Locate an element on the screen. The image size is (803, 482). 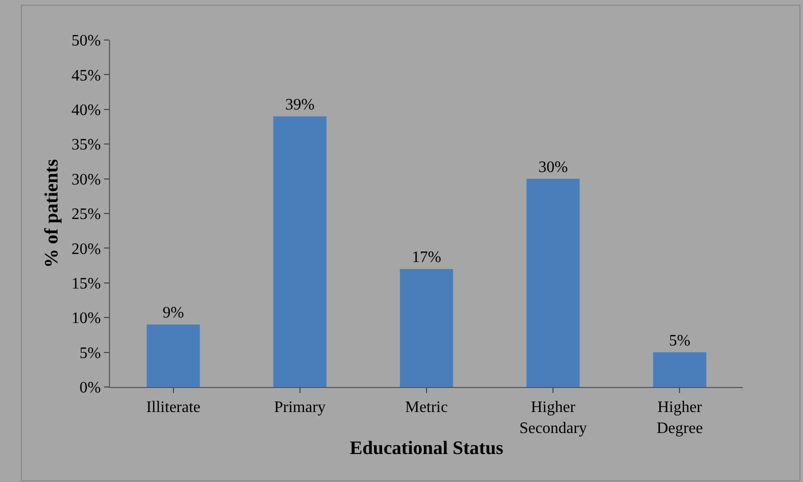
y-axis-title: % of patients is located at coordinates (51, 213).